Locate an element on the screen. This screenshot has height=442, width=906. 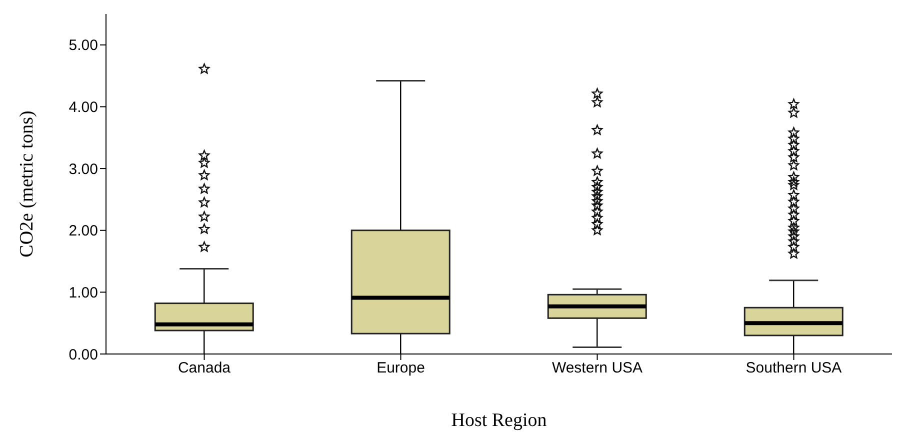
x-tick-label: Southern USA is located at coordinates (794, 368).